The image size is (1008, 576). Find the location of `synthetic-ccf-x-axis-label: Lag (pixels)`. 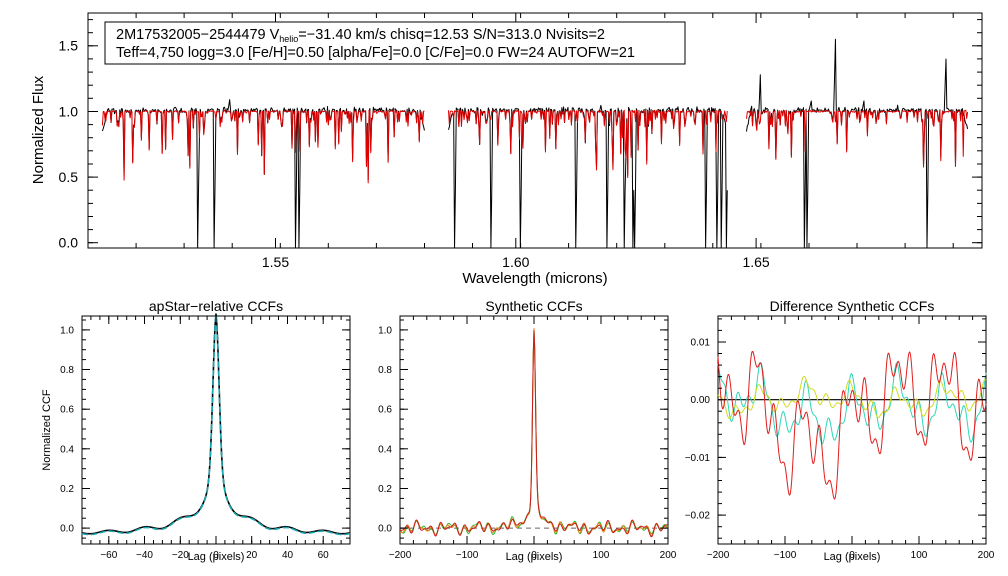

synthetic-ccf-x-axis-label: Lag (pixels) is located at coordinates (534, 557).